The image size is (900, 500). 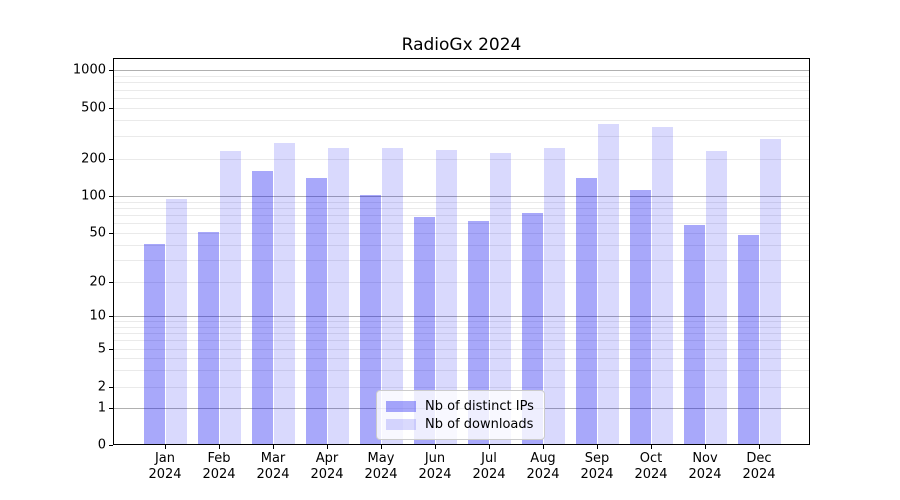 What do you see at coordinates (327, 458) in the screenshot?
I see `x-tick-month-apr: Apr` at bounding box center [327, 458].